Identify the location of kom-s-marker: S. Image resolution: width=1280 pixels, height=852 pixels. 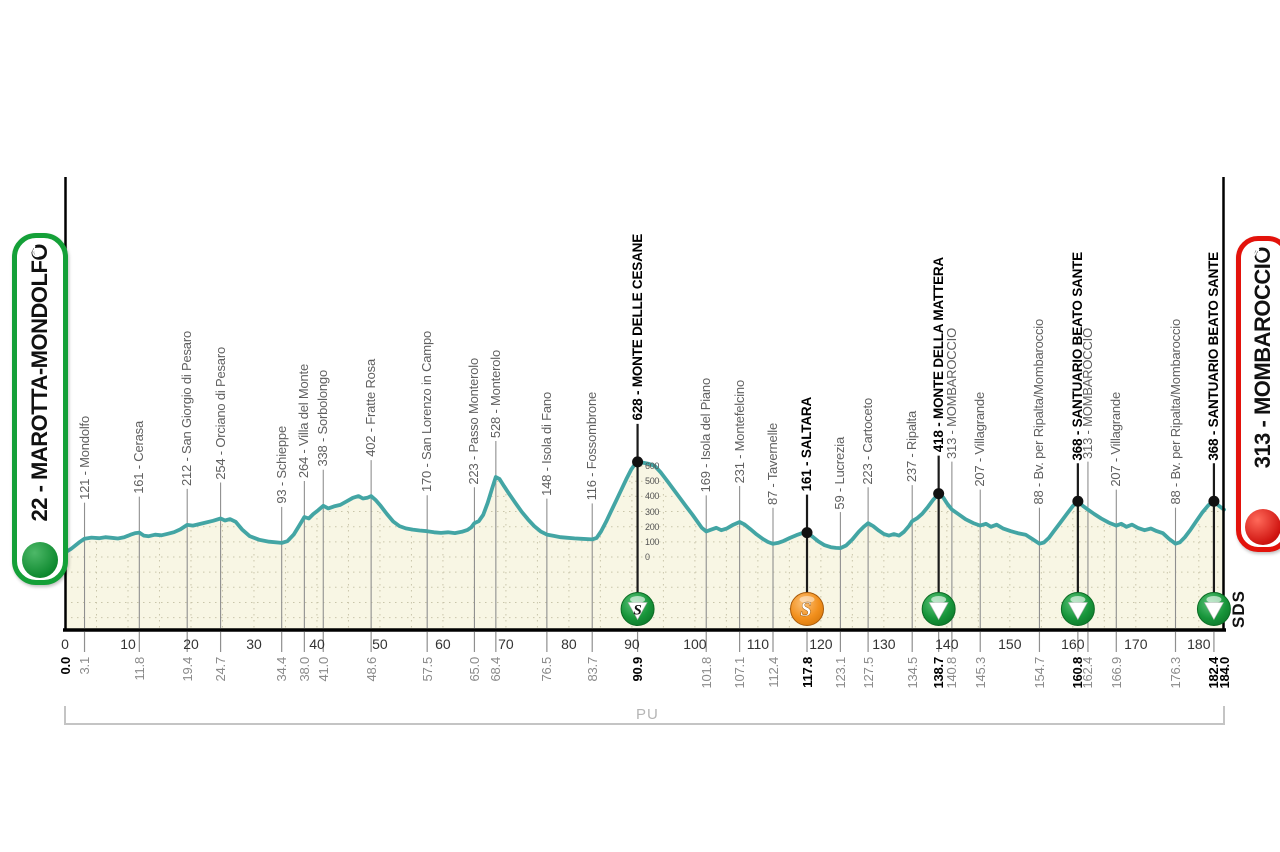
(637, 609).